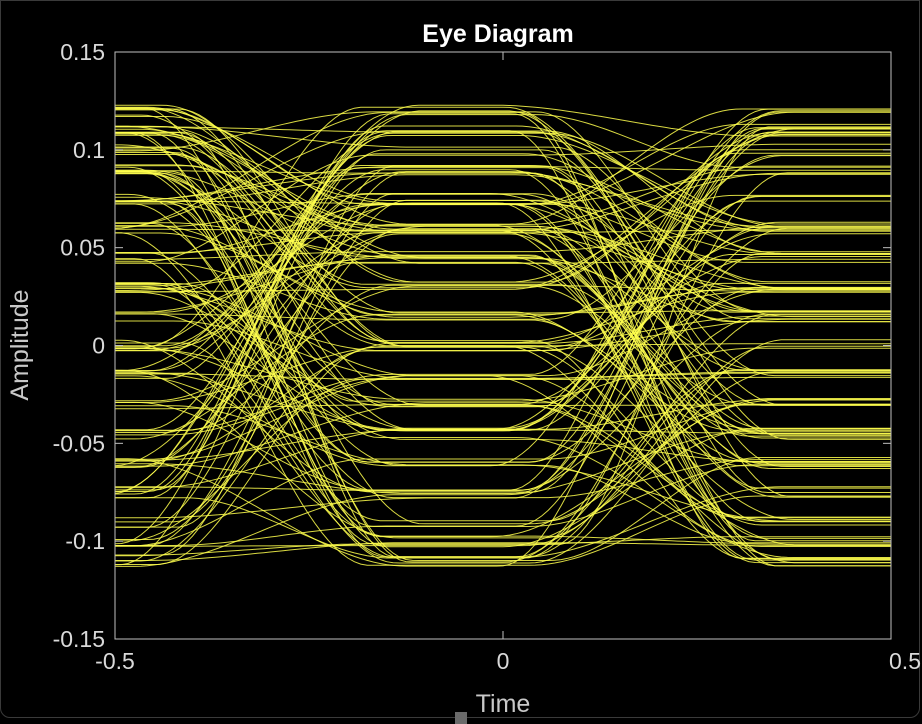  Describe the element at coordinates (461, 718) in the screenshot. I see `resize-grip` at that location.